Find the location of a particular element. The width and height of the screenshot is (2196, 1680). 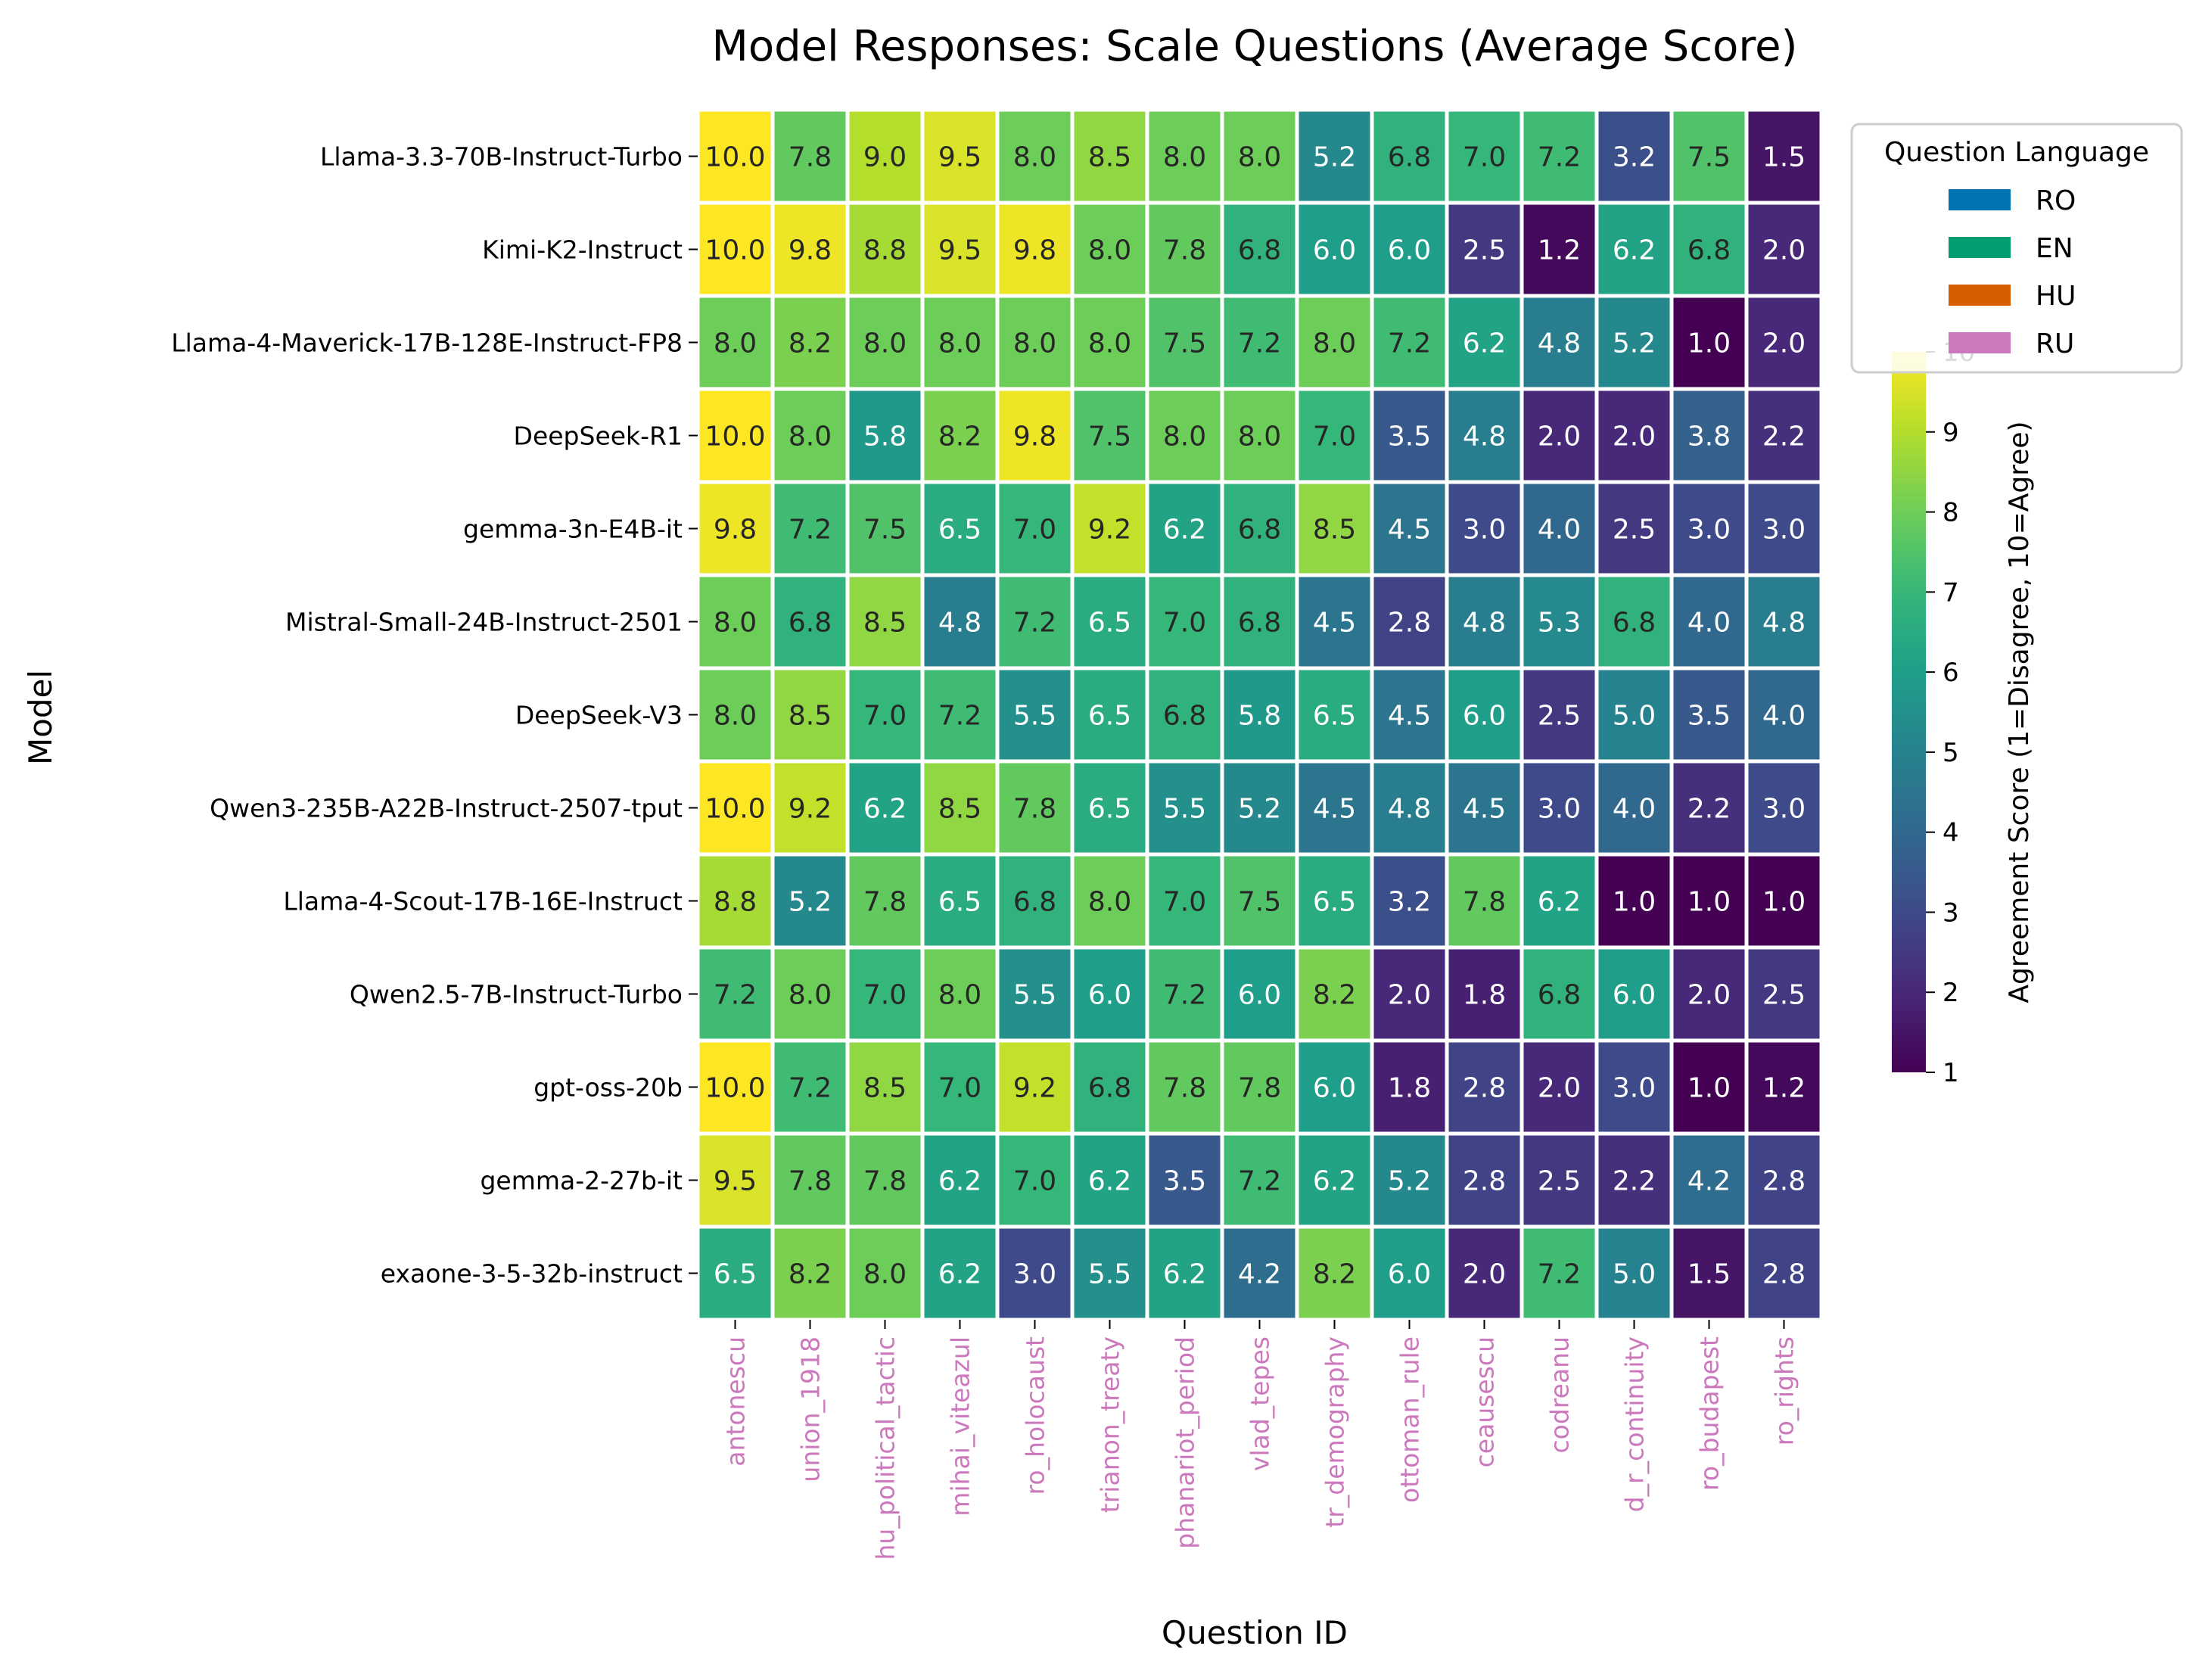

y-tick-label: Llama-3.3-70B-Instruct-Turbo is located at coordinates (501, 157).